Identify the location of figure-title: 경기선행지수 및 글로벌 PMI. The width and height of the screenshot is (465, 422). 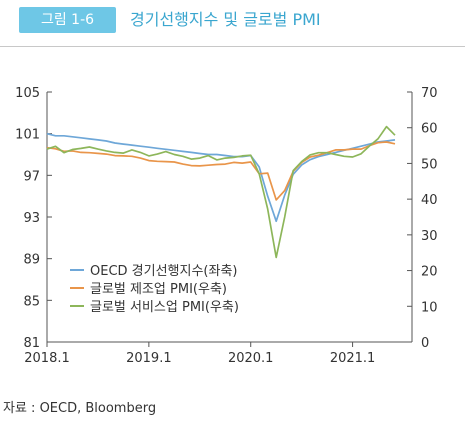
(225, 19).